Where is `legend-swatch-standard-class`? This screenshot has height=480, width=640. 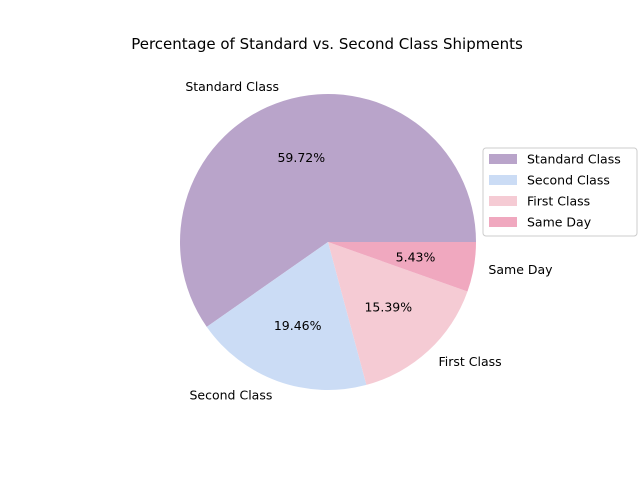
legend-swatch-standard-class is located at coordinates (503, 159).